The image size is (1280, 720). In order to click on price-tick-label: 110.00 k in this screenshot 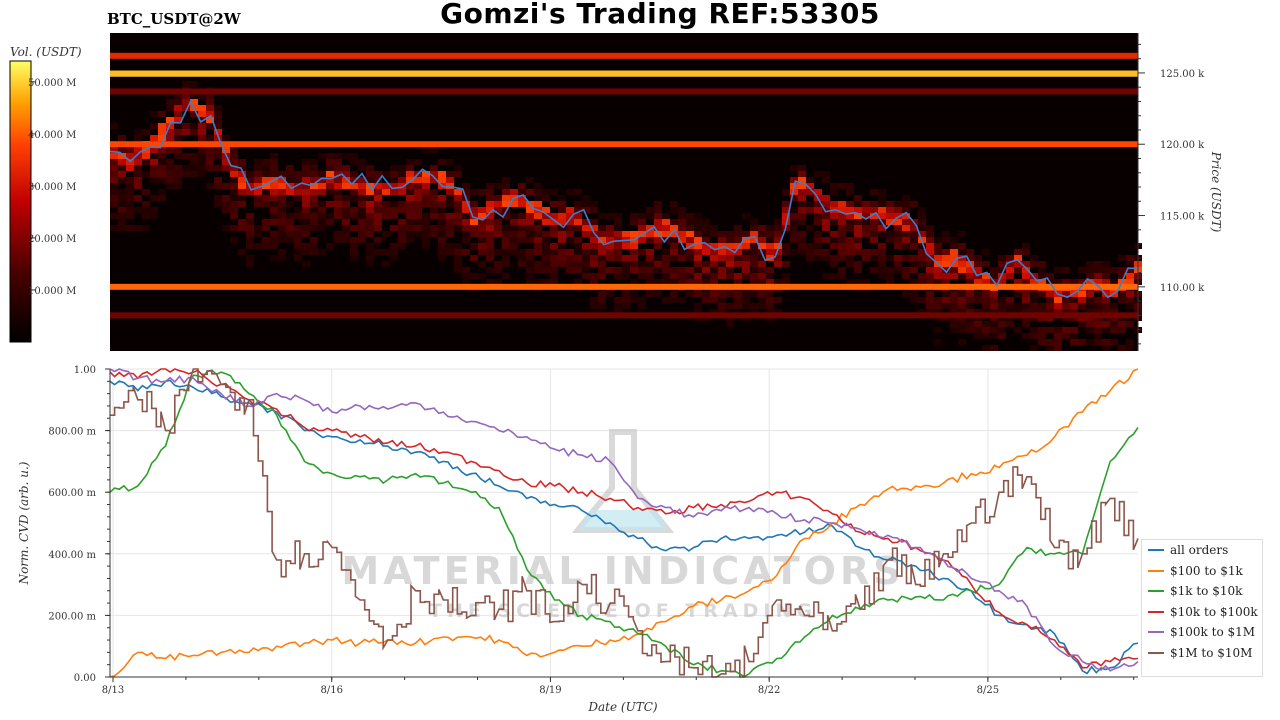, I will do `click(1182, 288)`.